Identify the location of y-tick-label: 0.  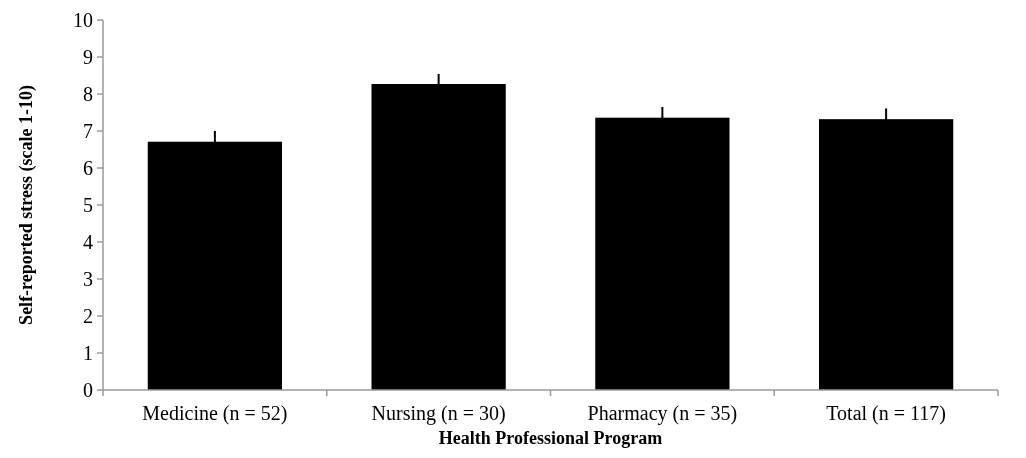
(88, 390).